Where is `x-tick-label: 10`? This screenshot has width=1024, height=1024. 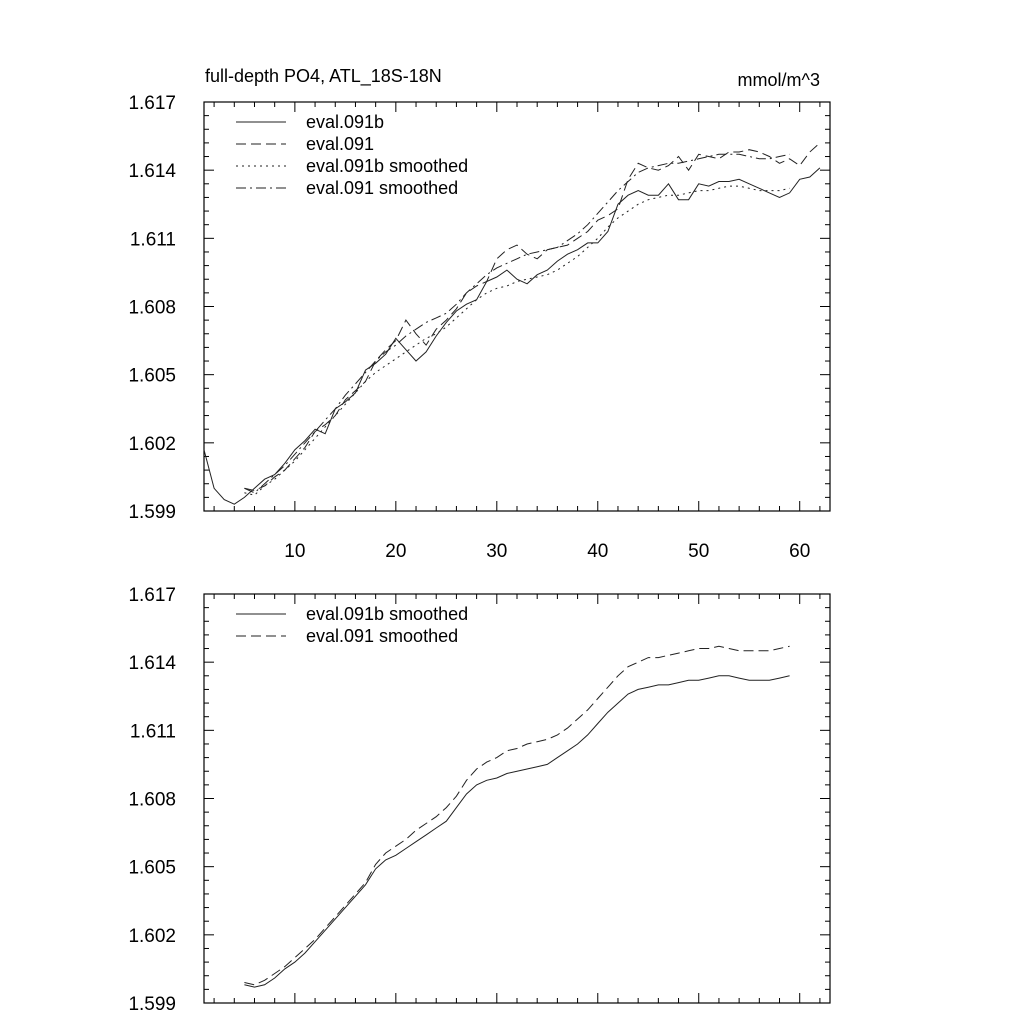
x-tick-label: 10 is located at coordinates (294, 551).